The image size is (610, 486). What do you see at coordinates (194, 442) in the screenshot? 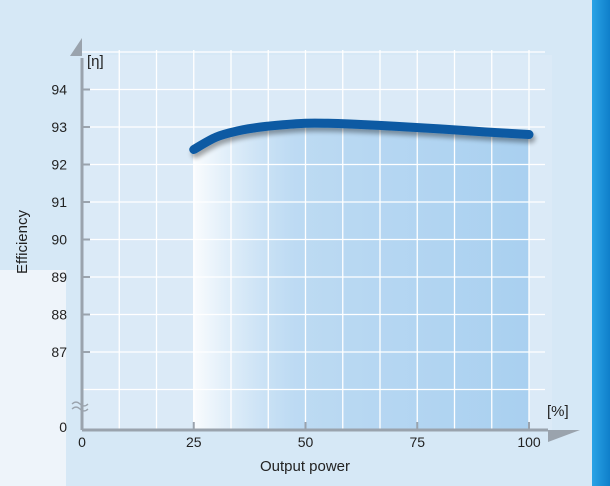
I see `x-tick-label: 25` at bounding box center [194, 442].